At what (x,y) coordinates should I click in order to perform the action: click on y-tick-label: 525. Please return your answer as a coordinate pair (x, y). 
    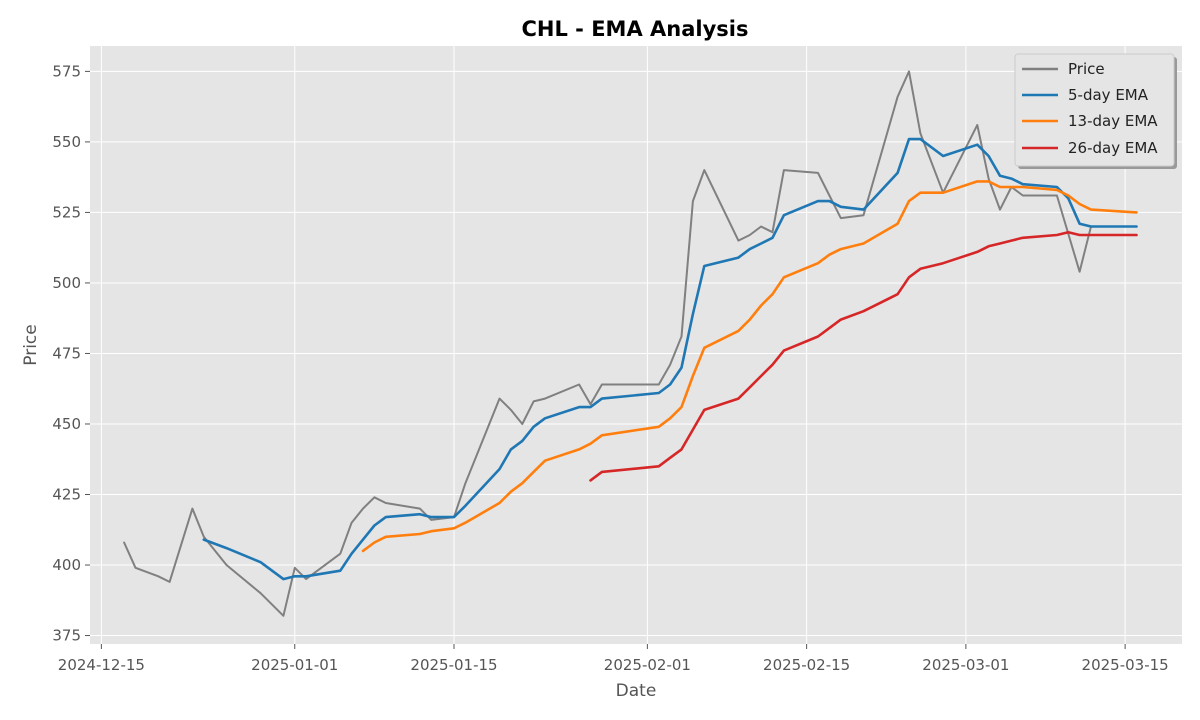
    Looking at the image, I should click on (66, 212).